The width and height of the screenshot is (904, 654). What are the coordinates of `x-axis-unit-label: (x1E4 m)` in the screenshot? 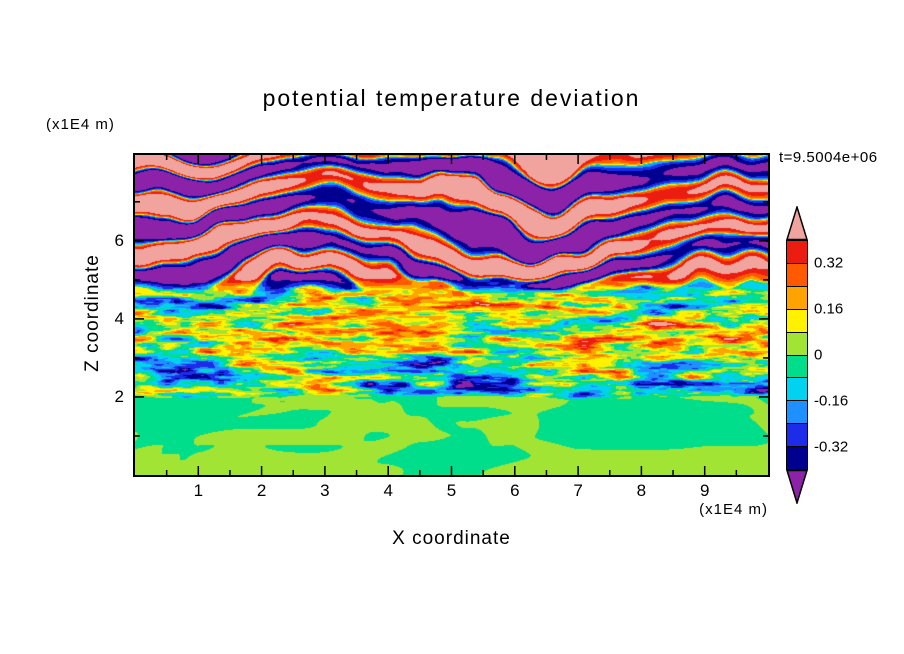 It's located at (733, 509).